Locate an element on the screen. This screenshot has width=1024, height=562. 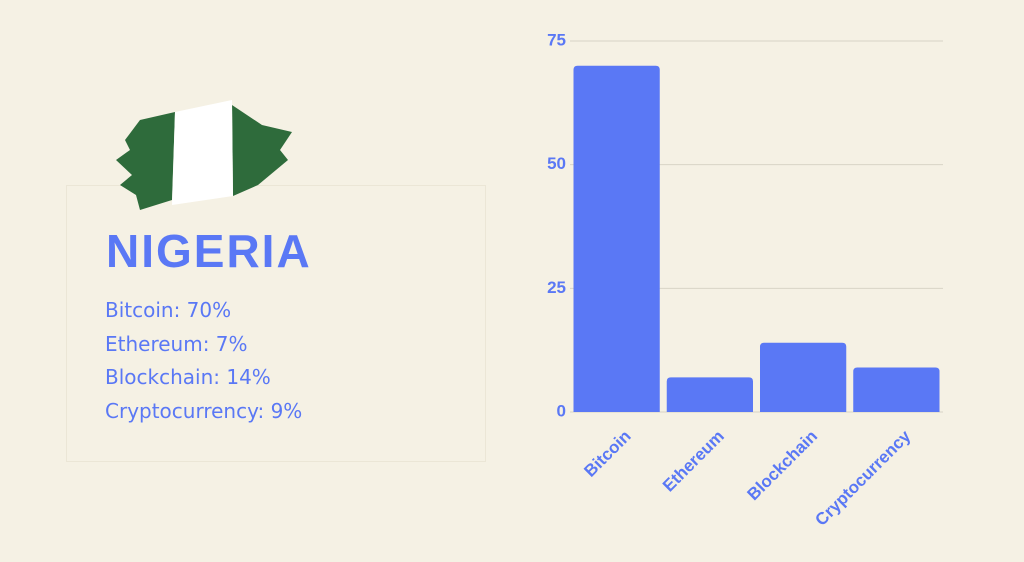
x-tick-label: Ethereum is located at coordinates (693, 461).